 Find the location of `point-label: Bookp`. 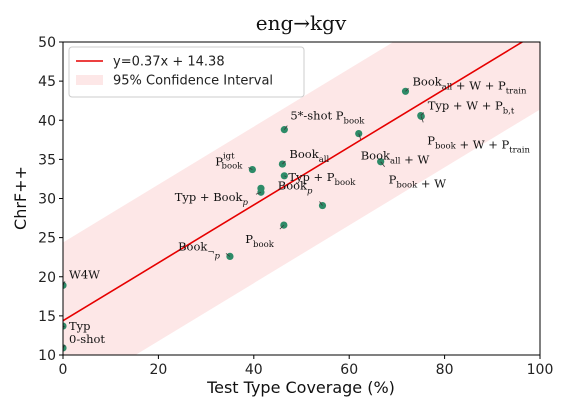

point-label: Bookp is located at coordinates (295, 188).